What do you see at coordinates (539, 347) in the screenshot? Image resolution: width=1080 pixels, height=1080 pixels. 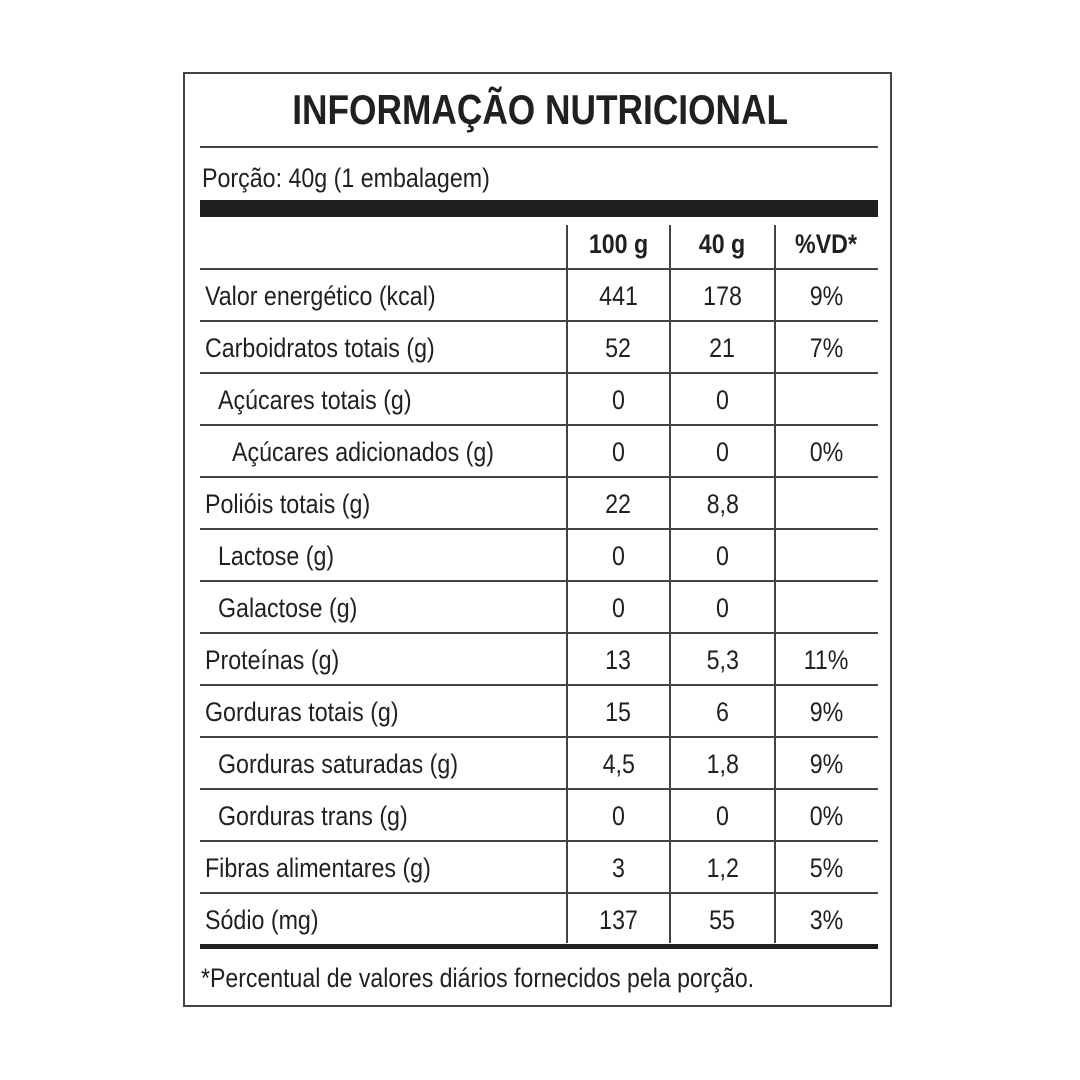 I see `table-row: Carboidratos totais (g) 52 21 7%` at bounding box center [539, 347].